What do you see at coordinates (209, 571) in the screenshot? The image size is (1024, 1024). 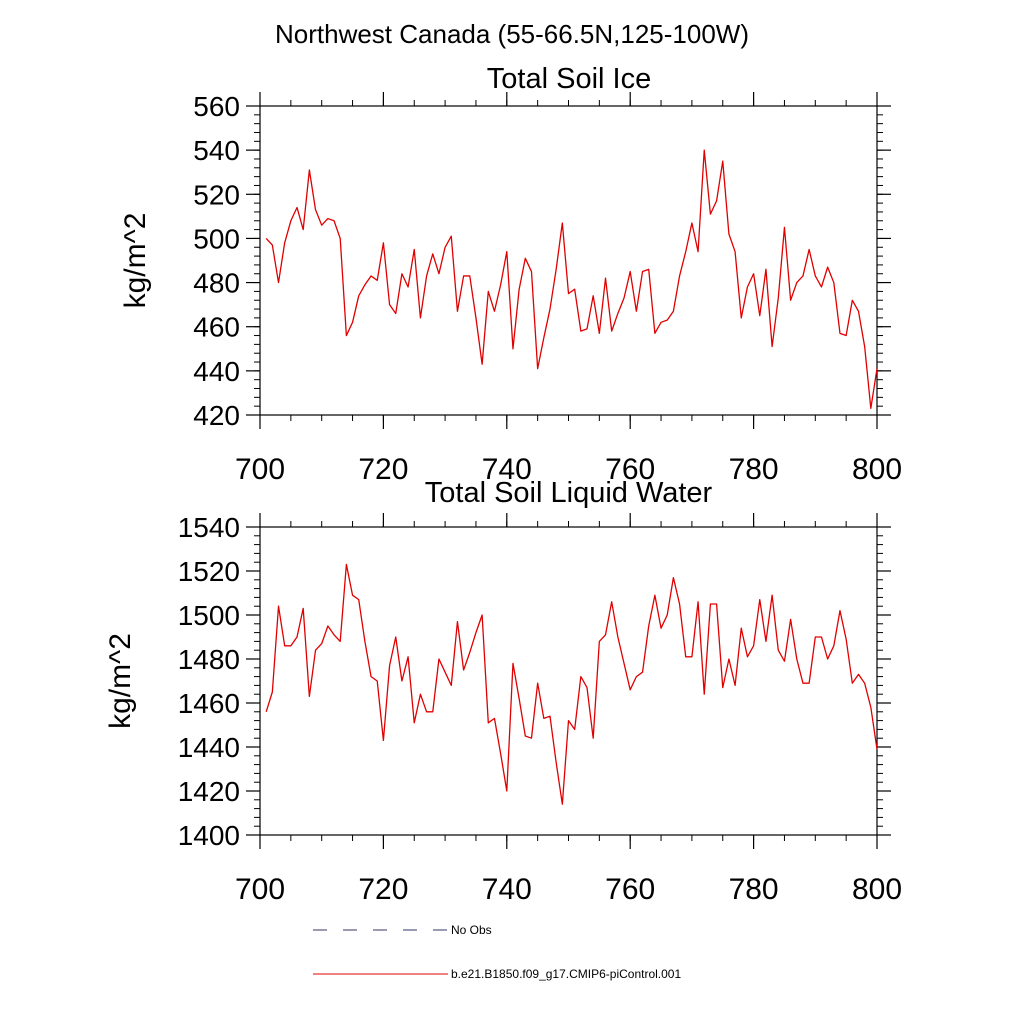 I see `y-tick-label: 1520` at bounding box center [209, 571].